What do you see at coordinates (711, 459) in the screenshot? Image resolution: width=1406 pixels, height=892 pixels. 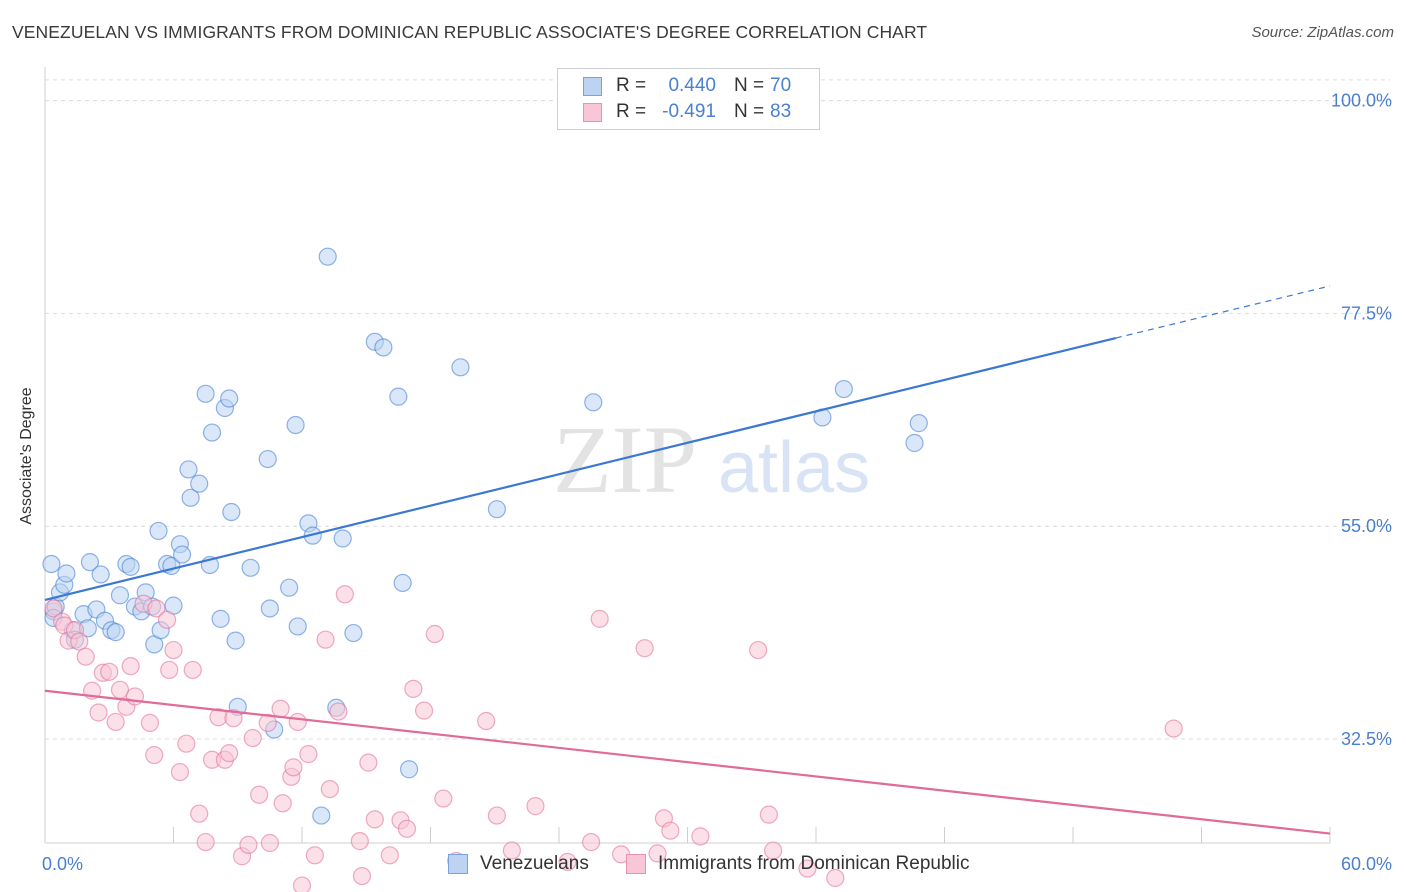 I see `watermark: ZIP atlas` at bounding box center [711, 459].